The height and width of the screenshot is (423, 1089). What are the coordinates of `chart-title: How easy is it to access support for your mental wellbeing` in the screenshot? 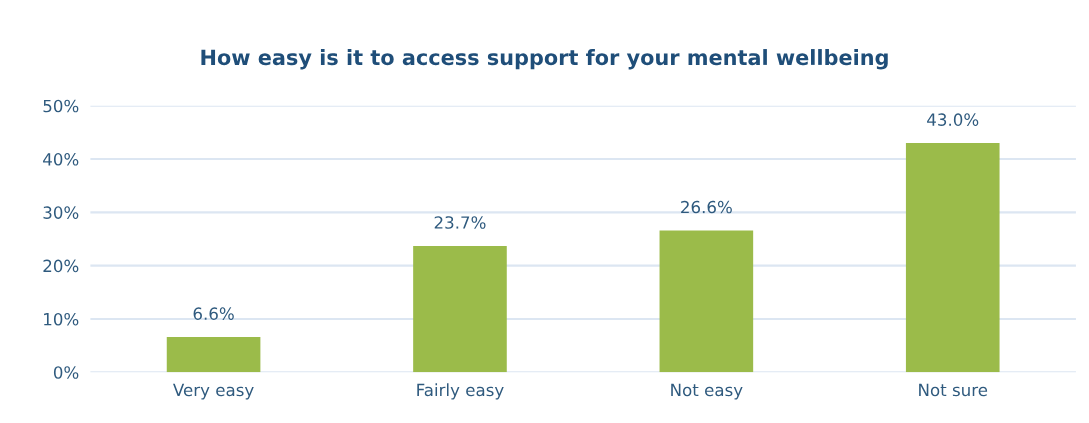 It's located at (544, 59).